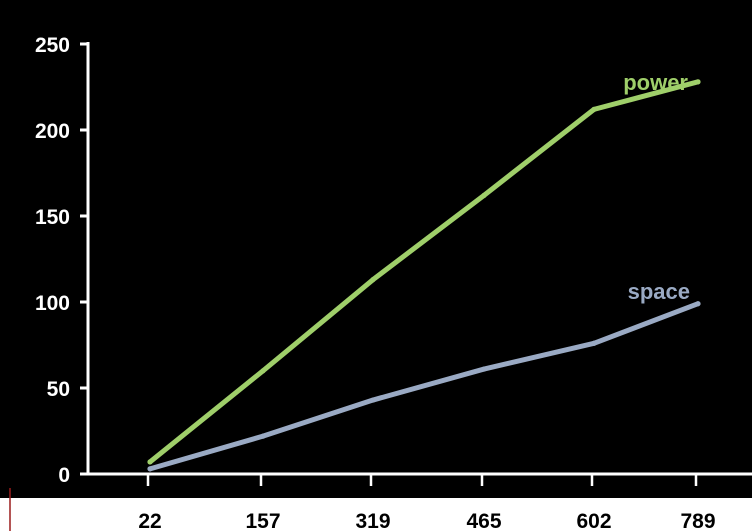 The image size is (752, 531). Describe the element at coordinates (593, 520) in the screenshot. I see `x-tick-label: 602` at that location.